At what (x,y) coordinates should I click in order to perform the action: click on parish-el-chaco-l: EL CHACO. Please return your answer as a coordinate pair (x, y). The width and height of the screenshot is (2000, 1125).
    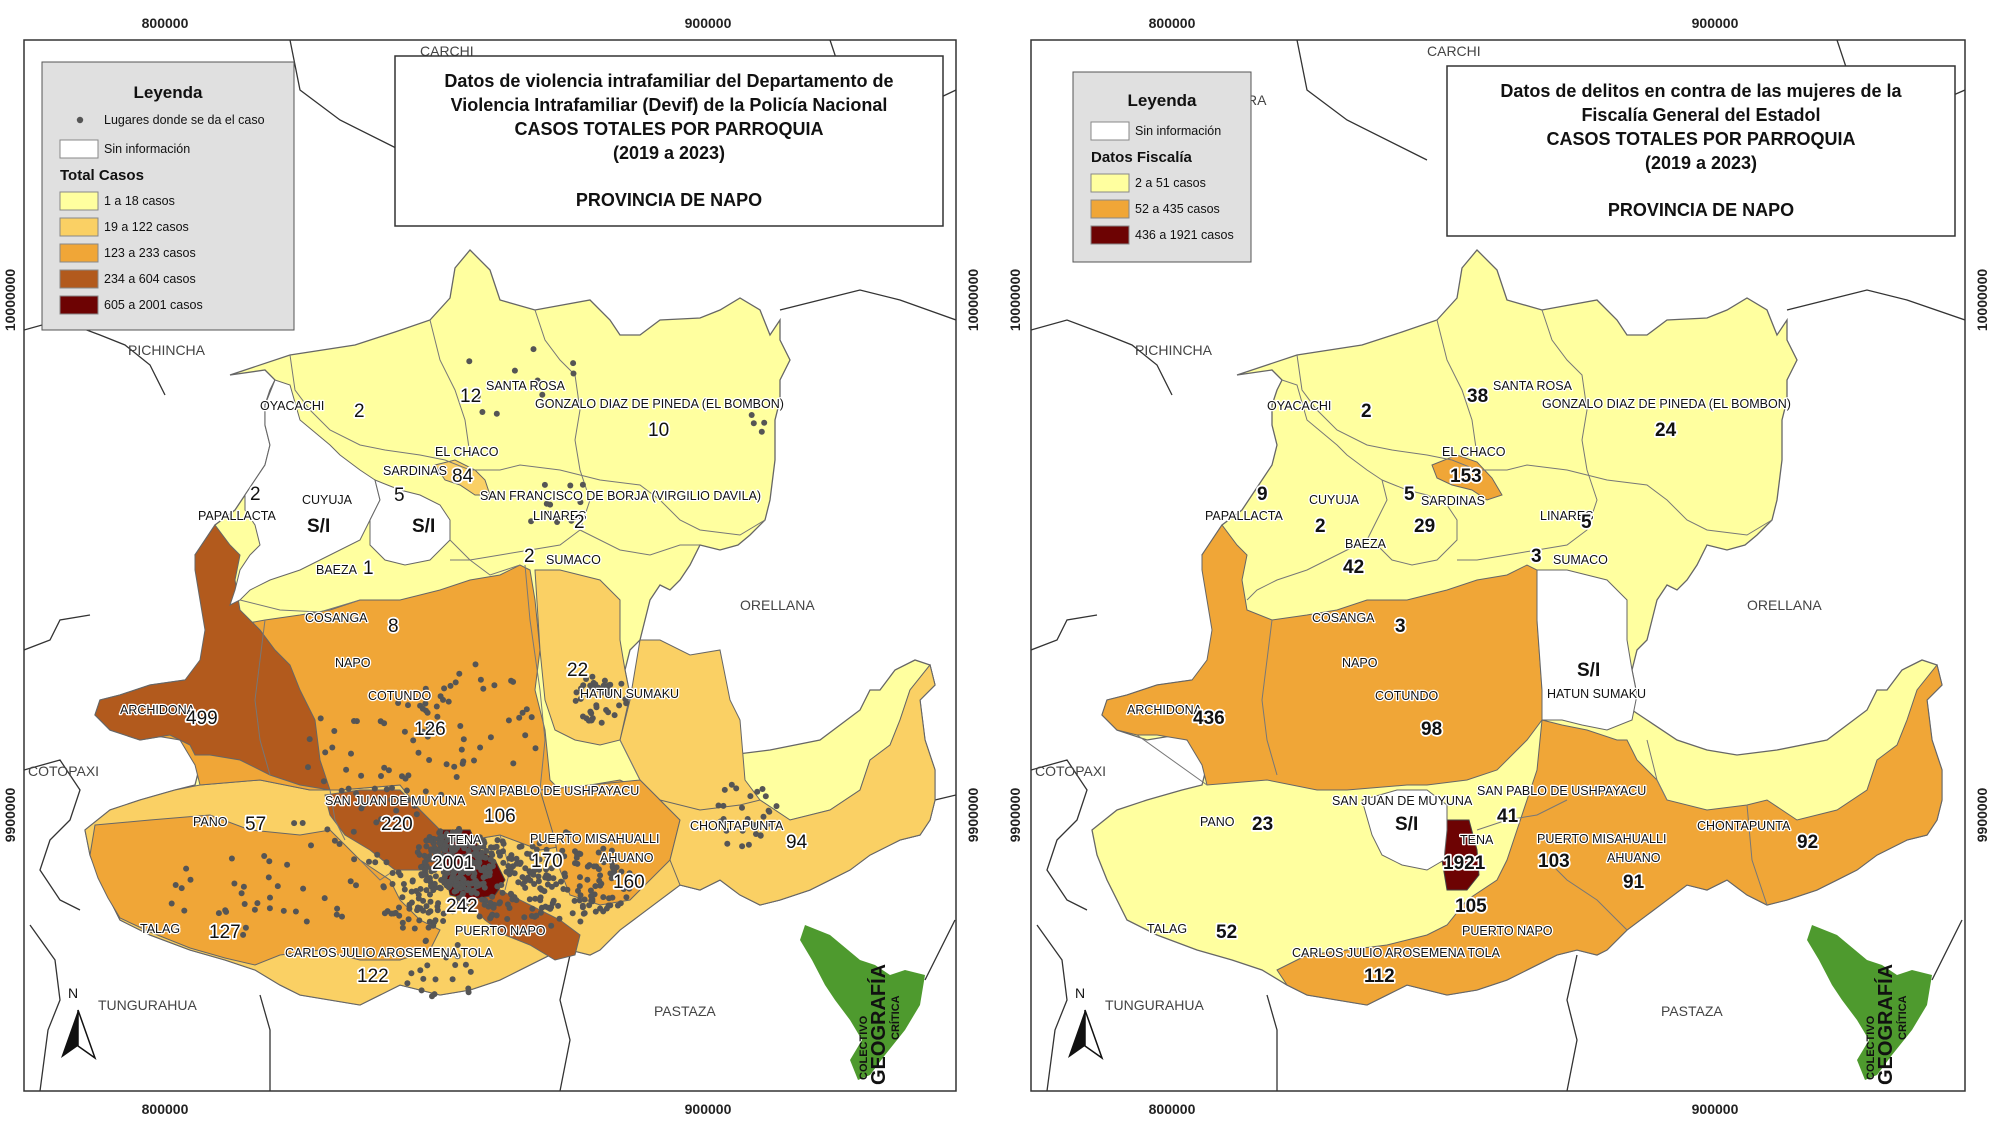
    Looking at the image, I should click on (467, 452).